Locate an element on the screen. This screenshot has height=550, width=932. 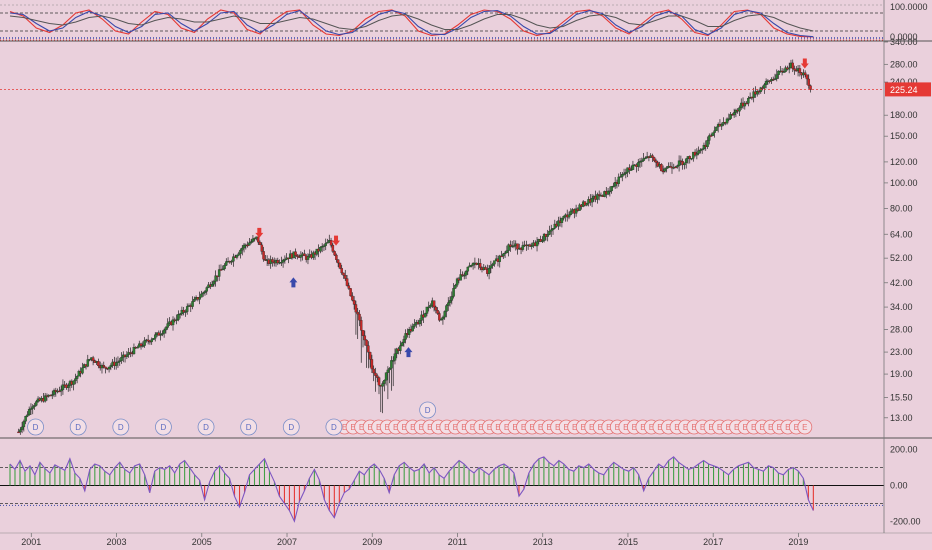
x-axis-tick-label: 2009 is located at coordinates (372, 542).